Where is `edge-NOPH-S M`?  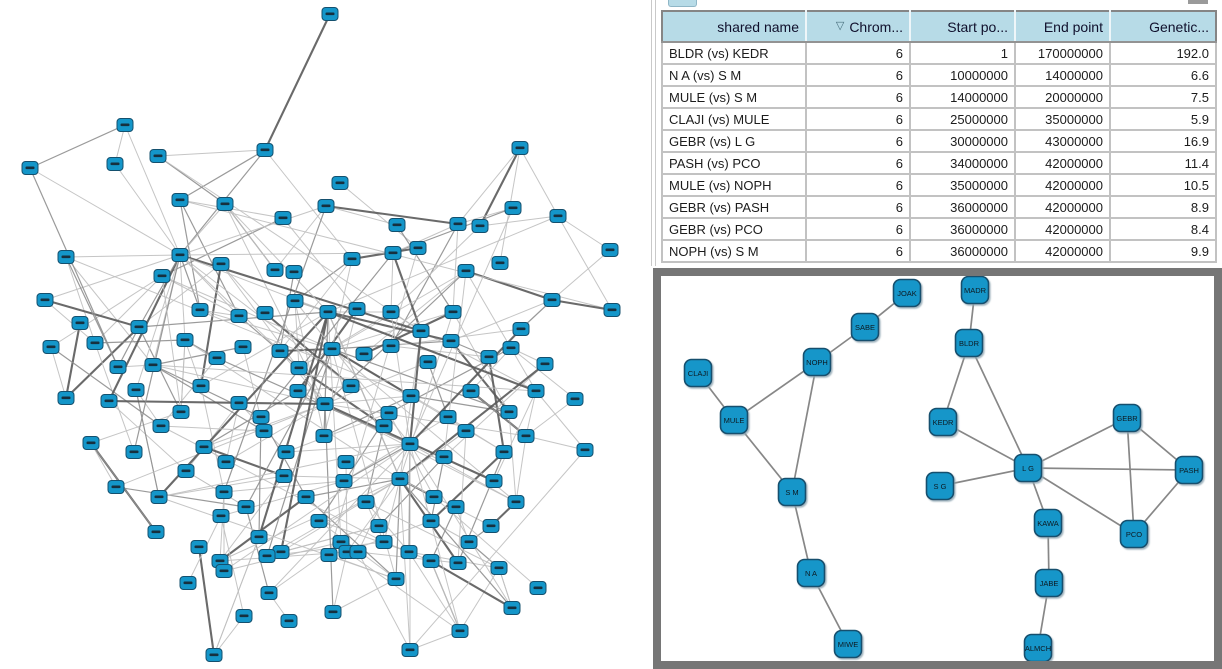 edge-NOPH-S M is located at coordinates (804, 427).